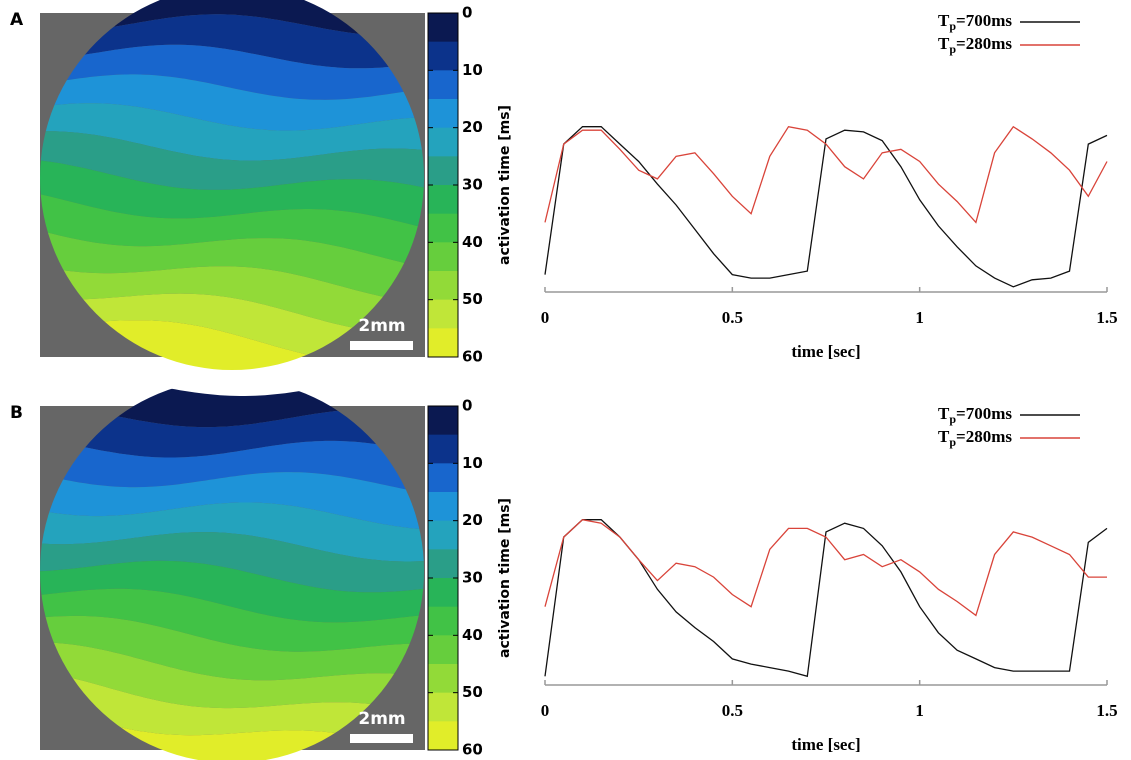 The width and height of the screenshot is (1131, 760). What do you see at coordinates (17, 20) in the screenshot?
I see `panel-label: A` at bounding box center [17, 20].